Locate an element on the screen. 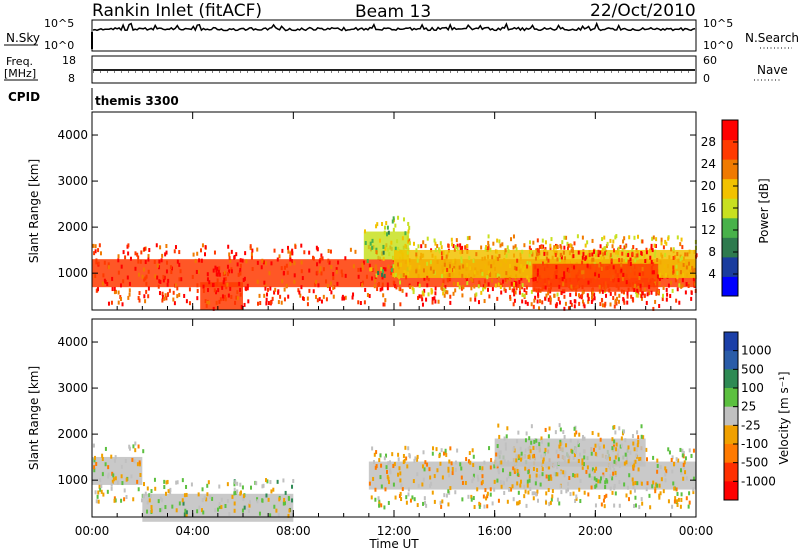 Image resolution: width=800 pixels, height=554 pixels. x-tick-label: 00:00 is located at coordinates (92, 531).